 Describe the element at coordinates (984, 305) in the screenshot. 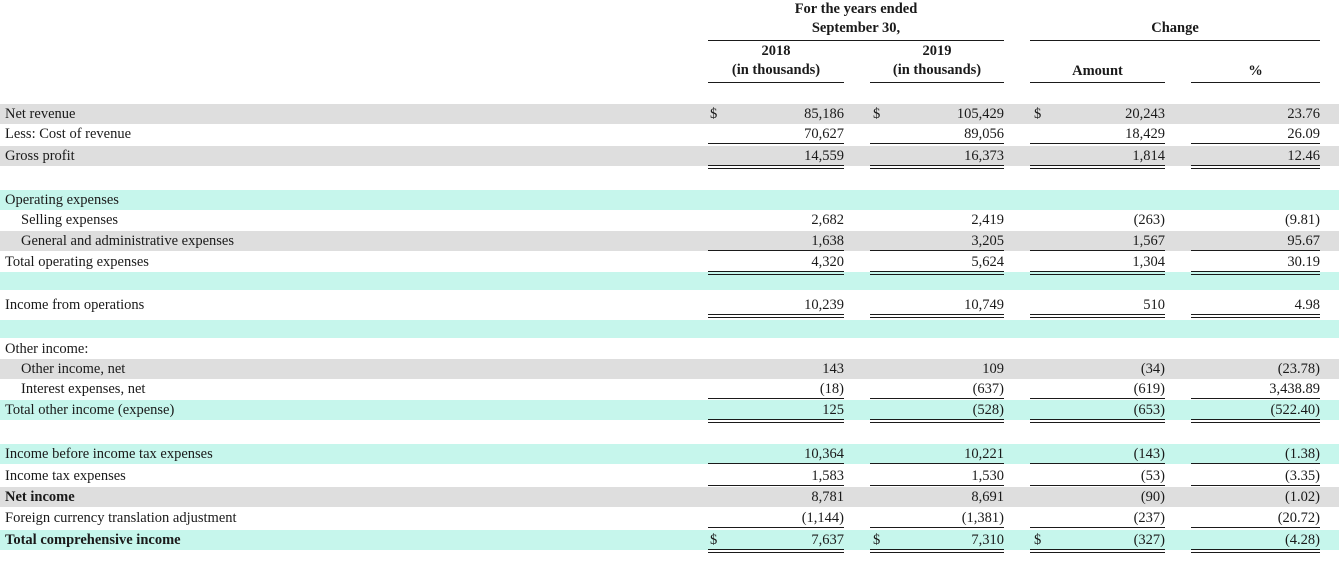

I see `cell-v2019: 10,749` at that location.